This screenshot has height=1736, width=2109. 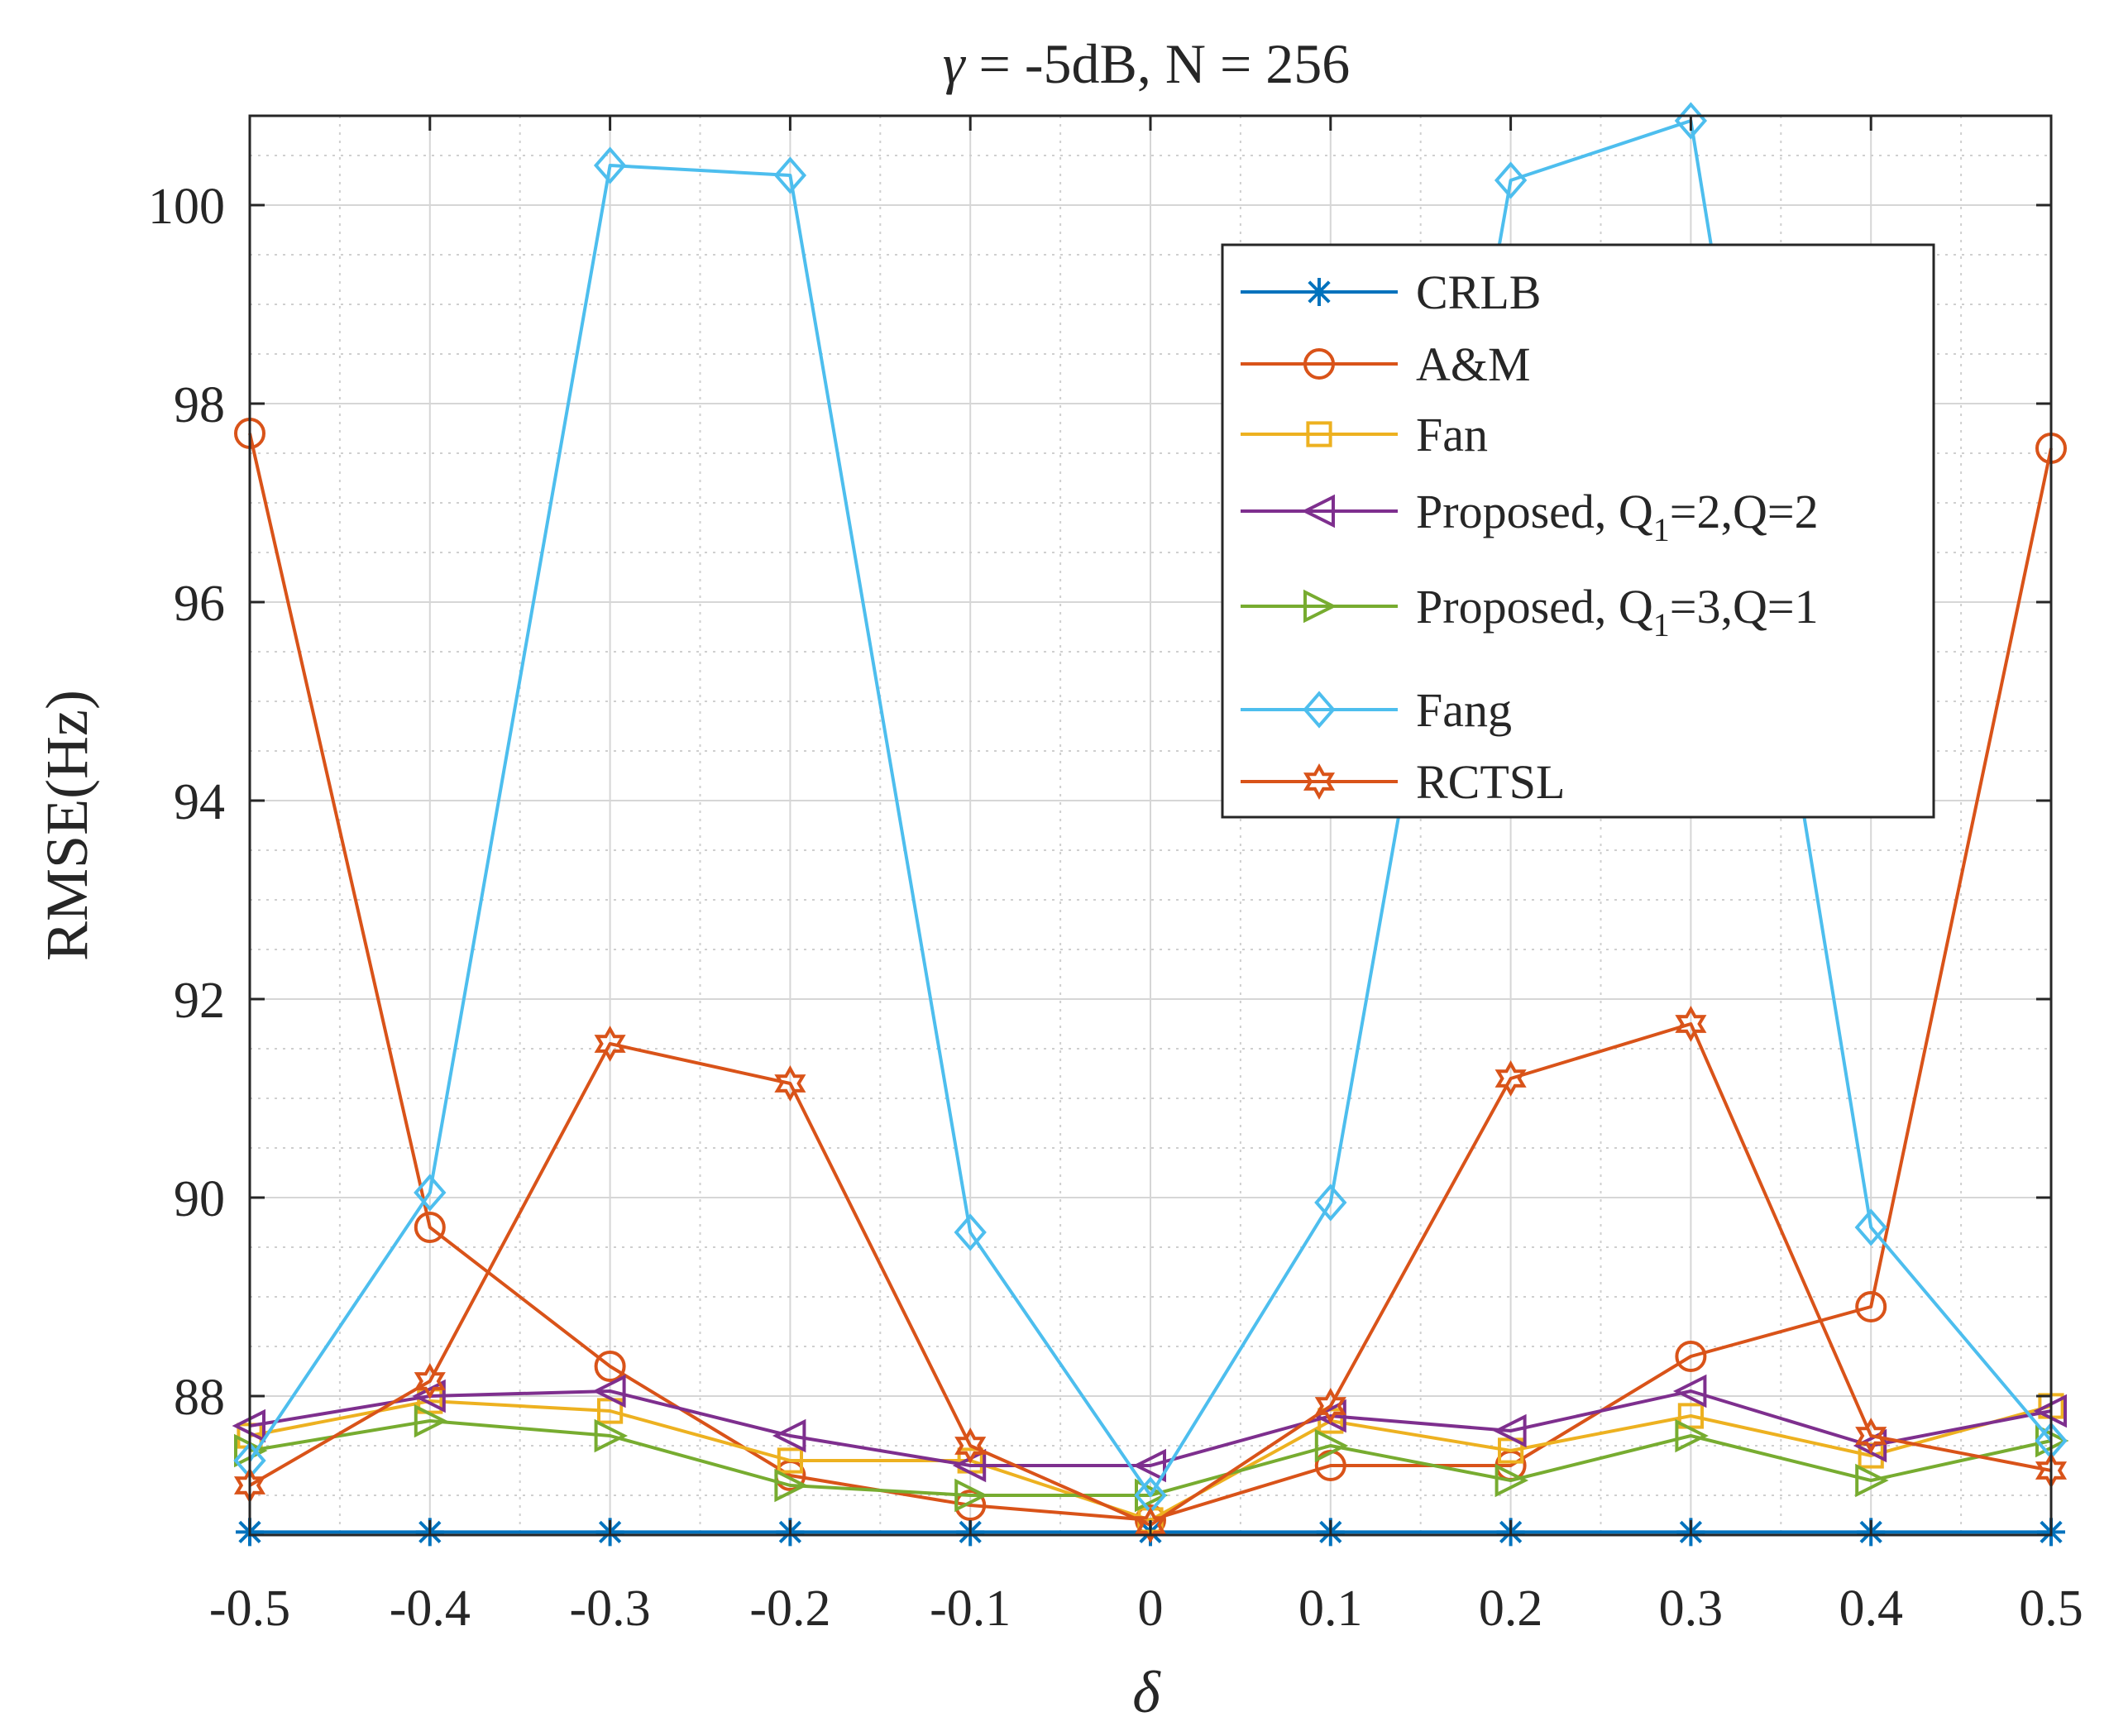 I want to click on legend-label: Fang, so click(x=1464, y=710).